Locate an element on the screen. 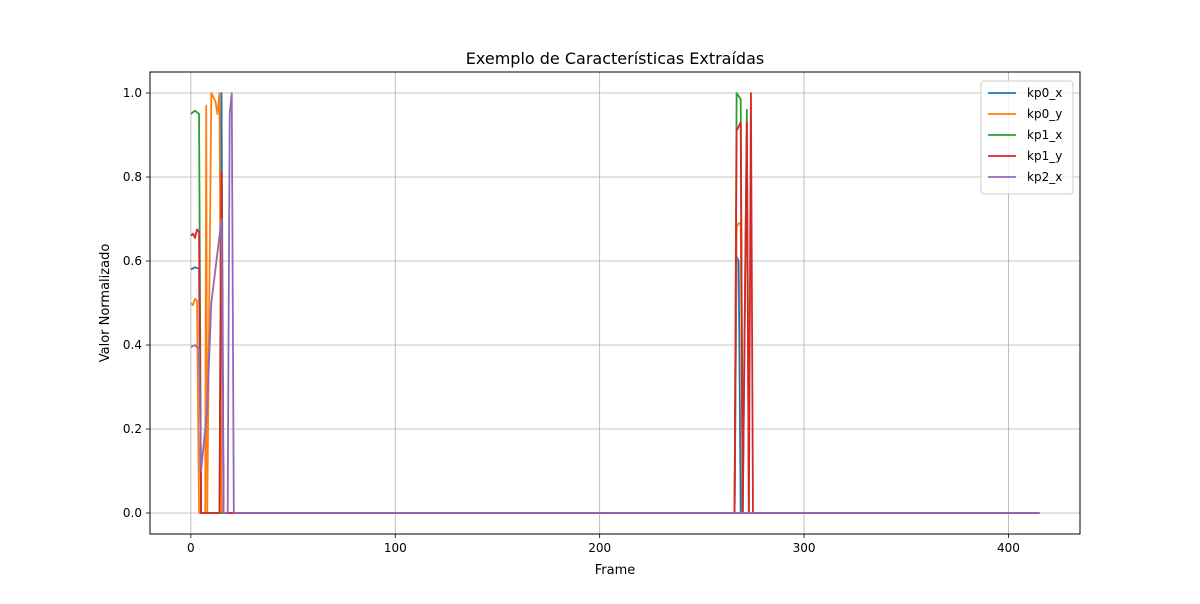  legend-label: kp1_y is located at coordinates (1044, 156).